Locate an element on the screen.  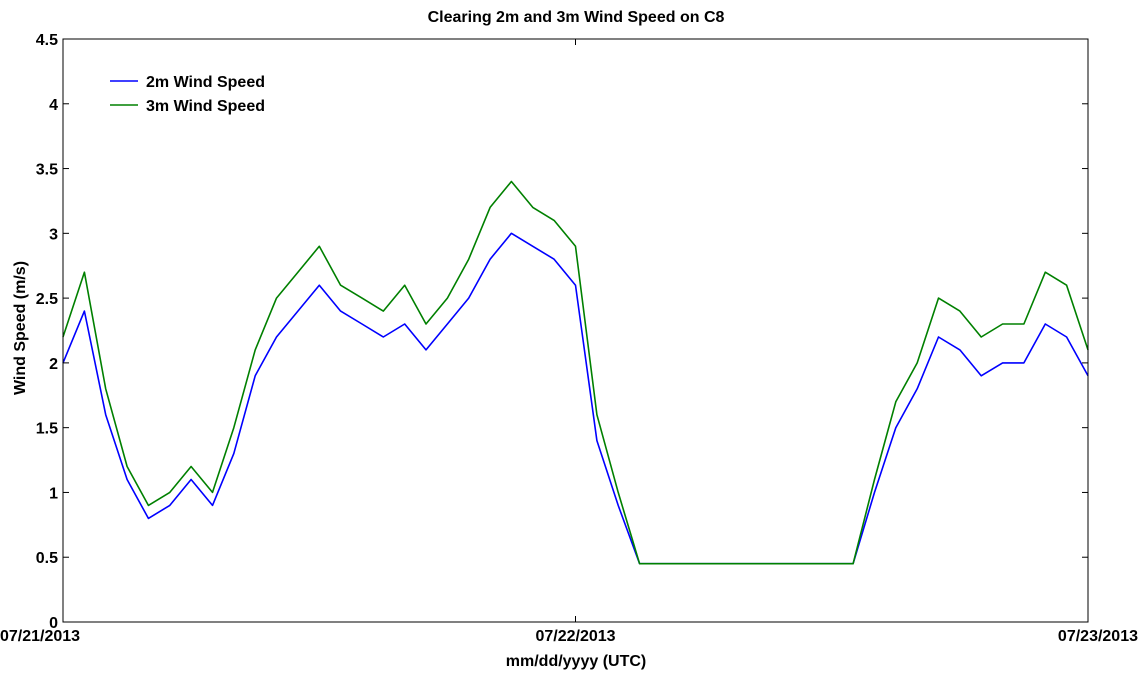
y-tick-label: 0.5 is located at coordinates (47, 558).